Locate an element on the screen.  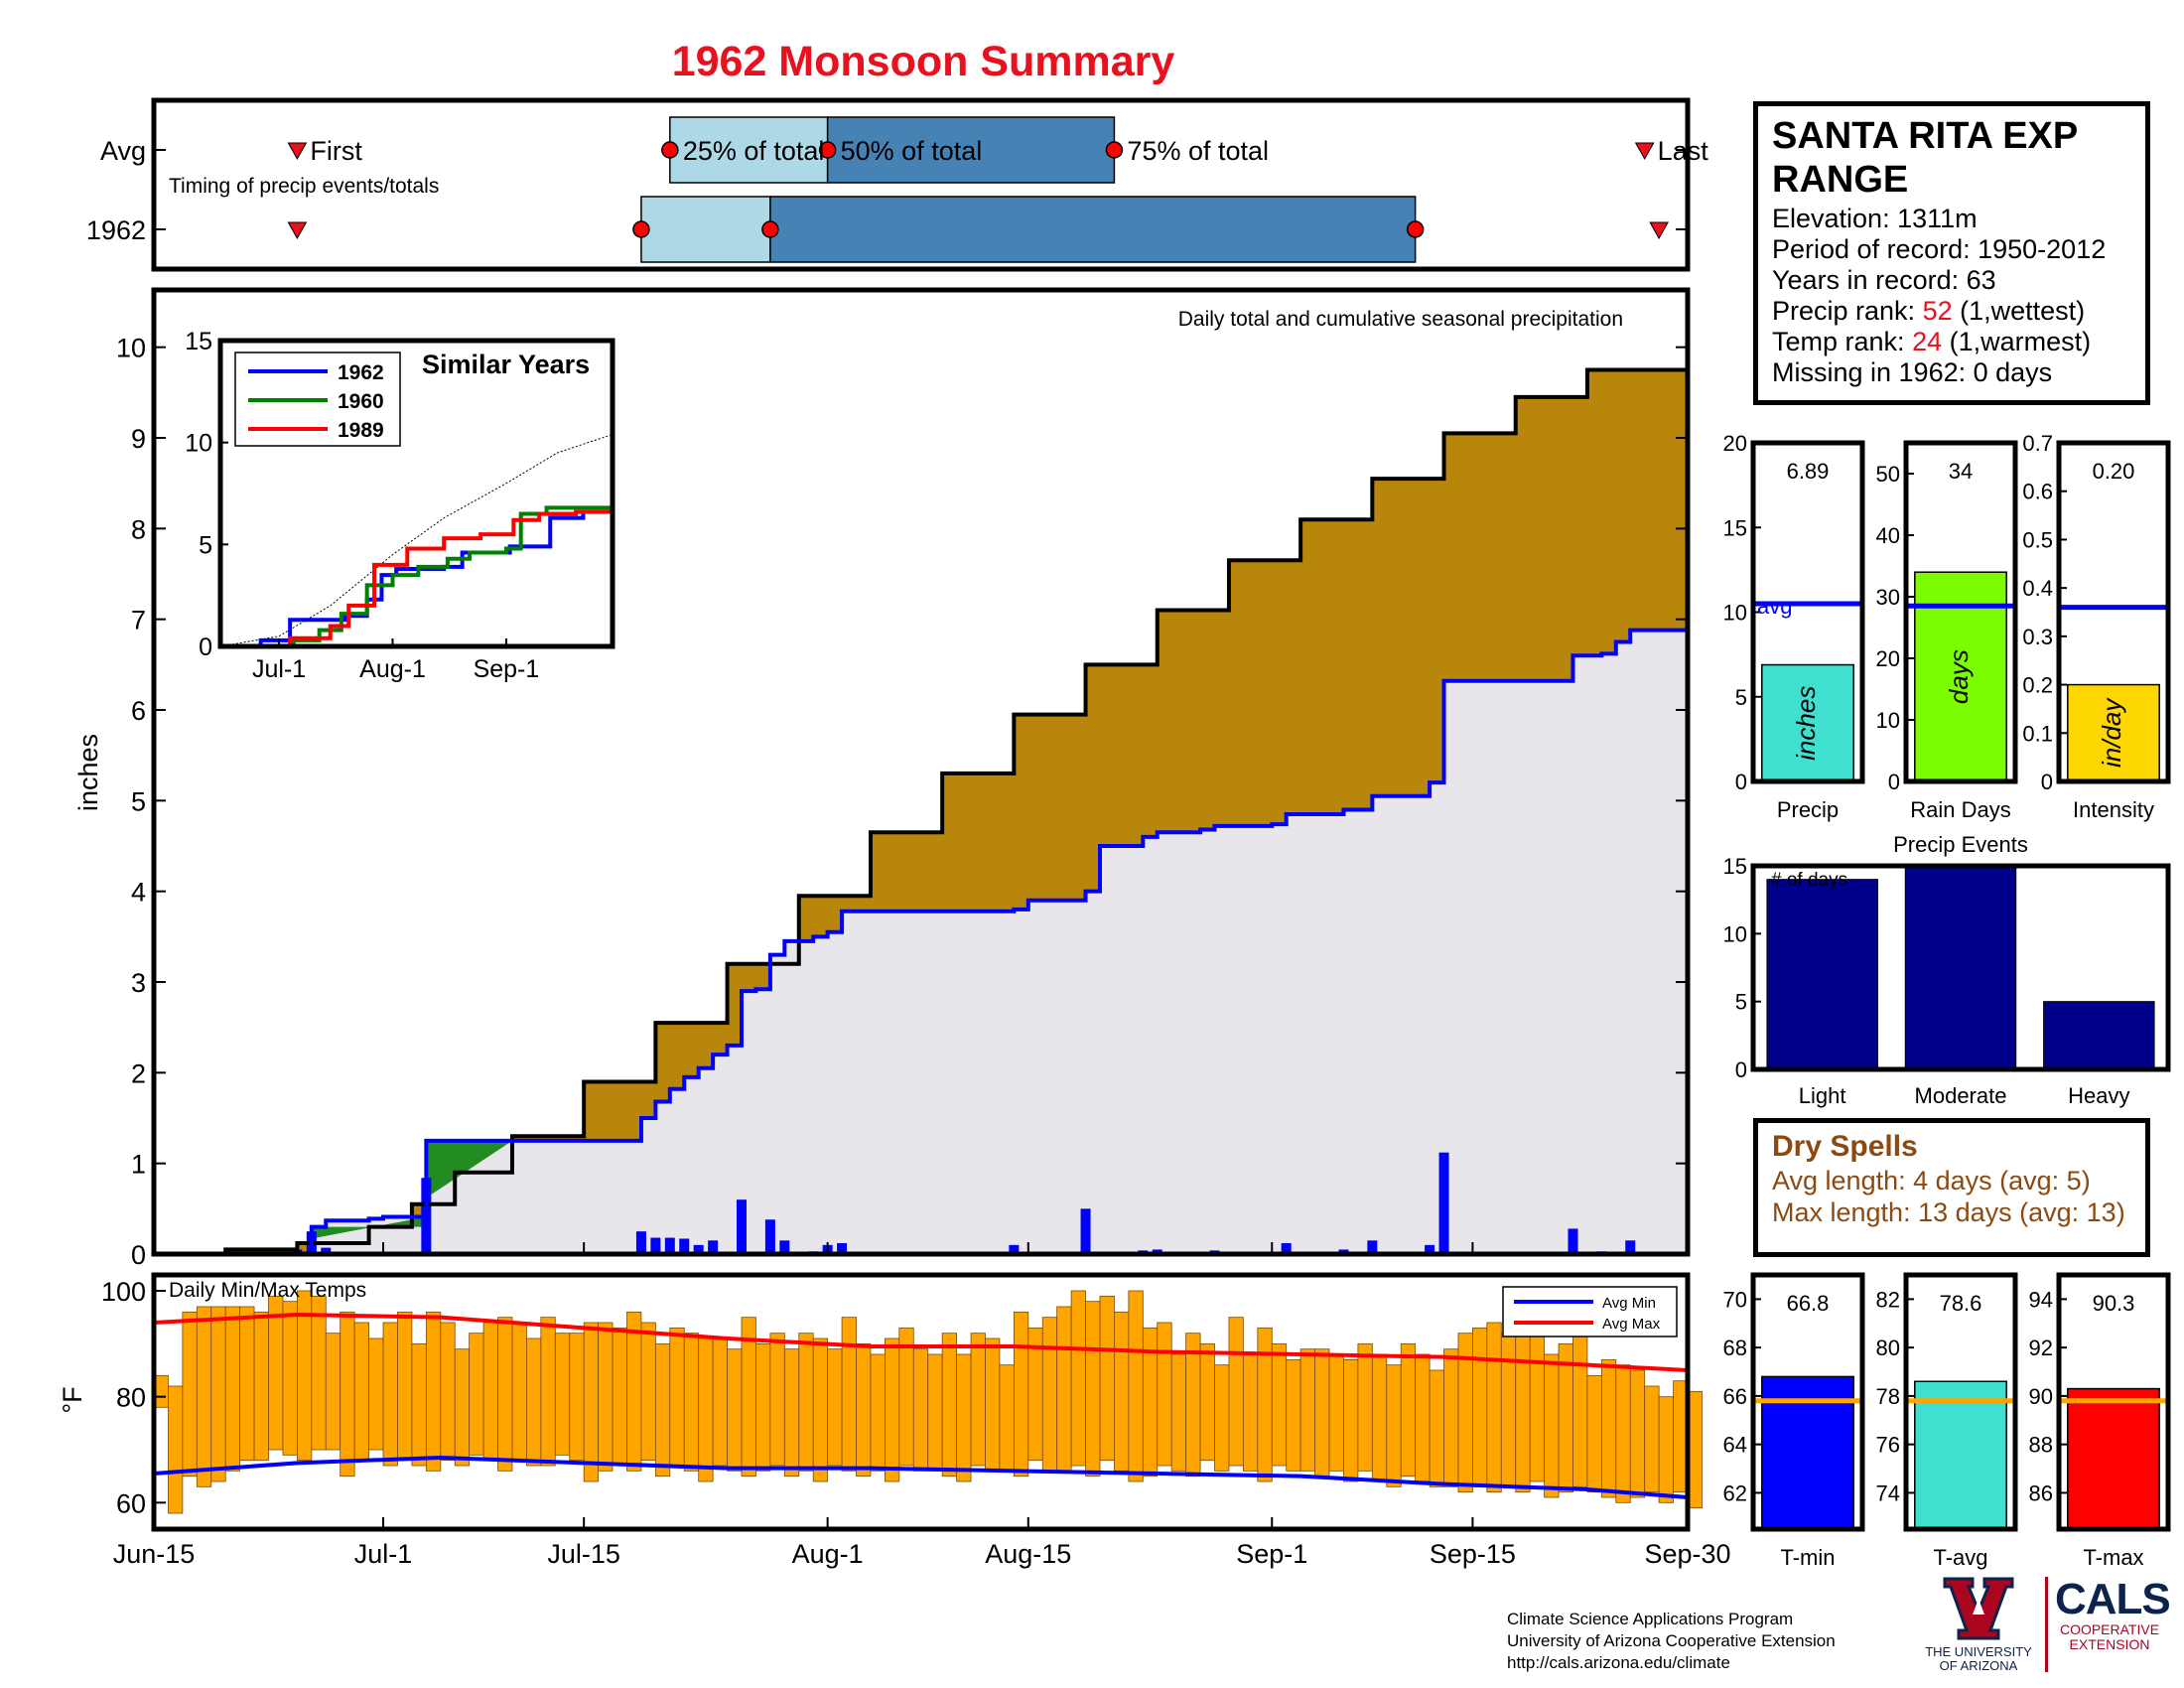
temp-ylabel: °F is located at coordinates (72, 1399).